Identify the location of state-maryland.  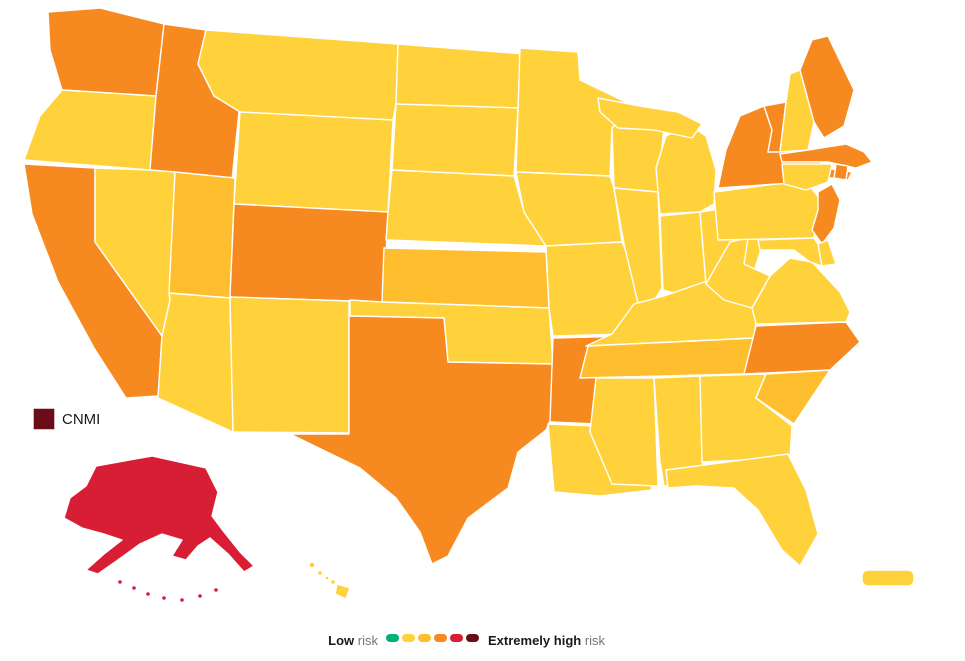
(790, 252).